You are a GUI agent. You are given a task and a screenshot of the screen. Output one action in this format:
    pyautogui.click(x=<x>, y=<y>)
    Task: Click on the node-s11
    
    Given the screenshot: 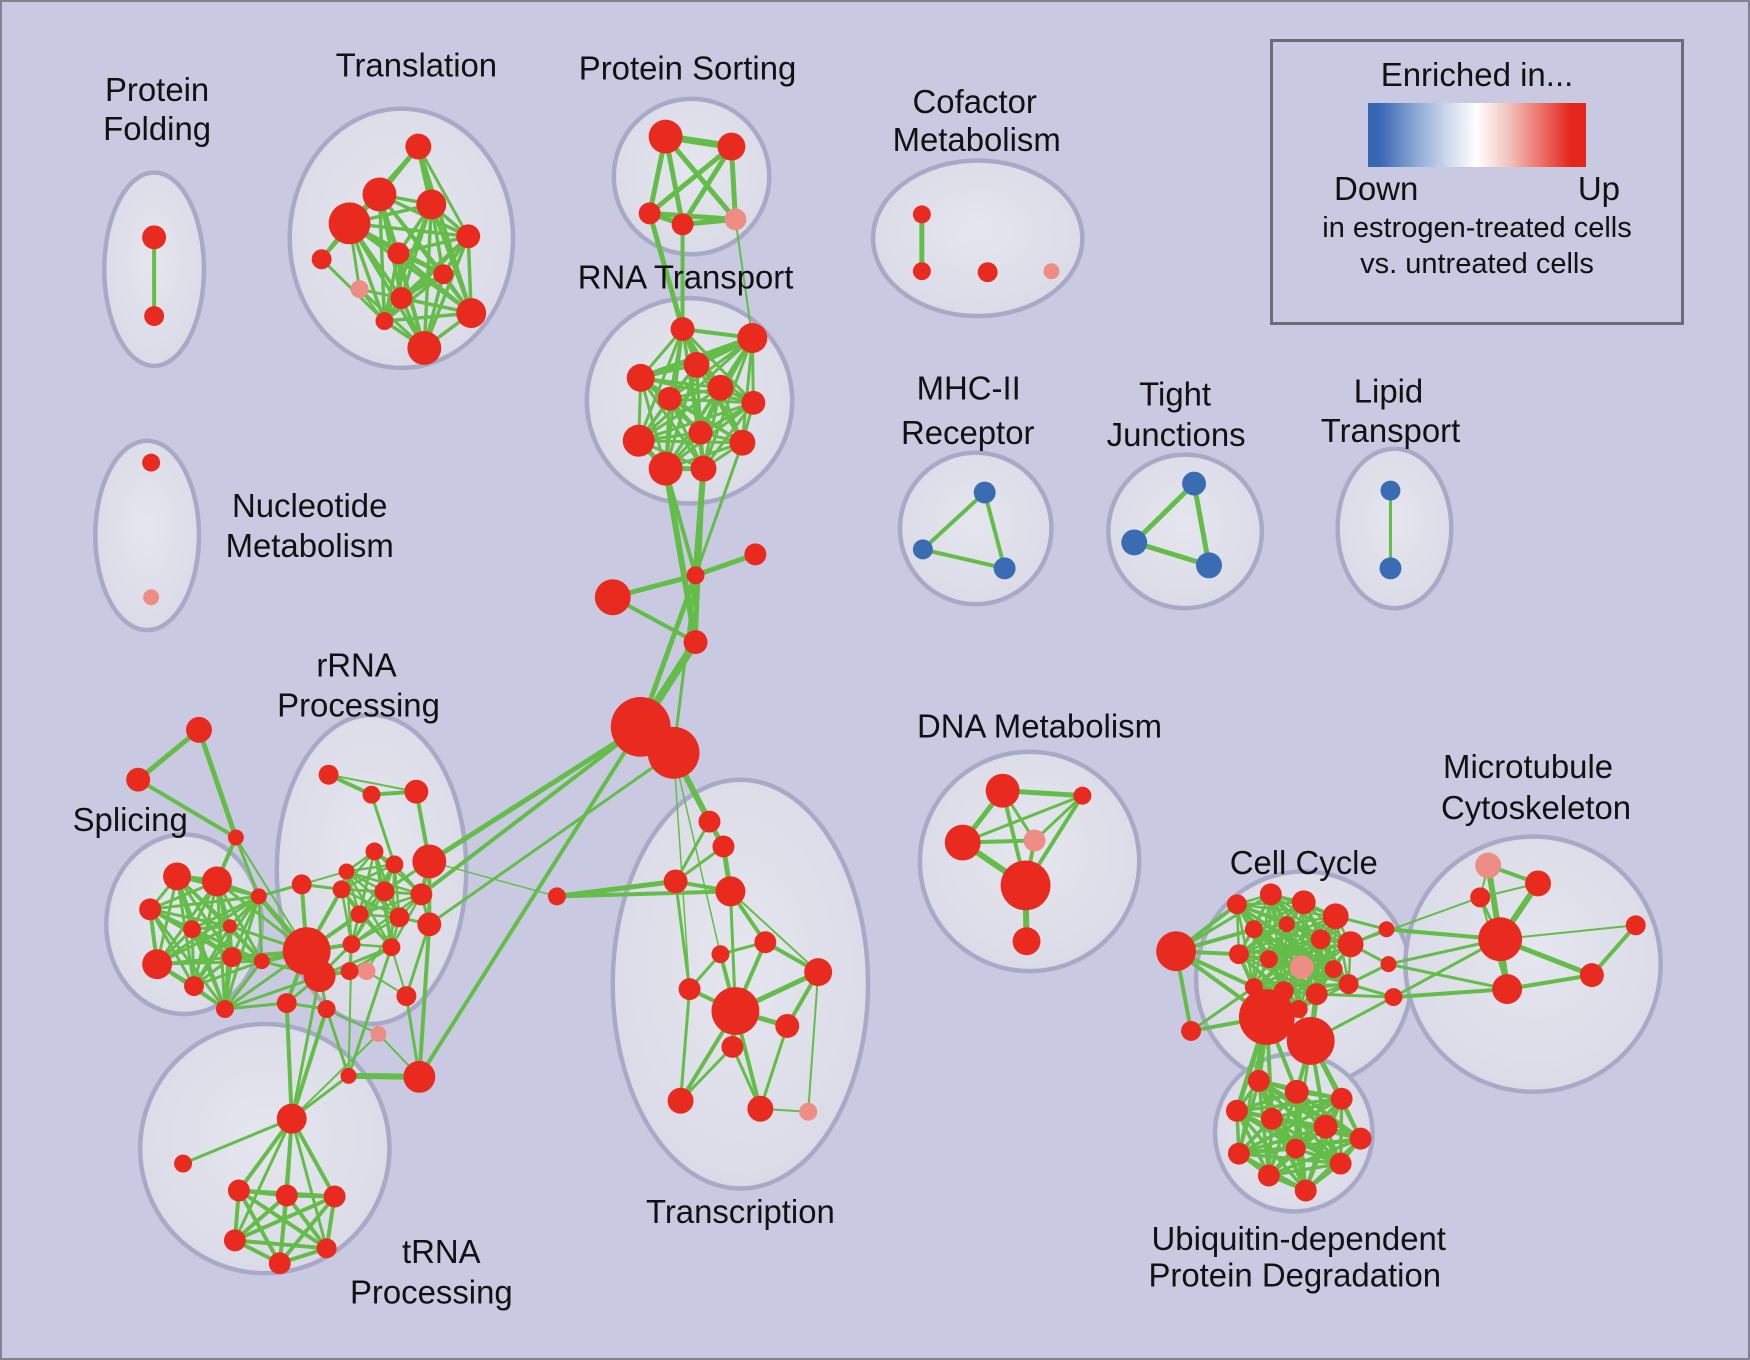 What is the action you would take?
    pyautogui.click(x=224, y=1009)
    